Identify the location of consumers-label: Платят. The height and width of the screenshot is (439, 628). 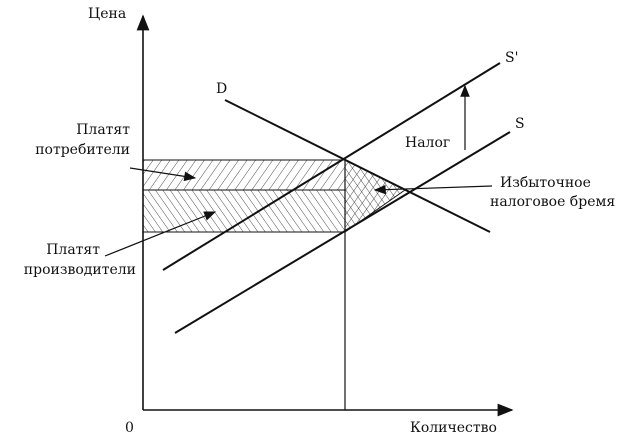
(103, 130).